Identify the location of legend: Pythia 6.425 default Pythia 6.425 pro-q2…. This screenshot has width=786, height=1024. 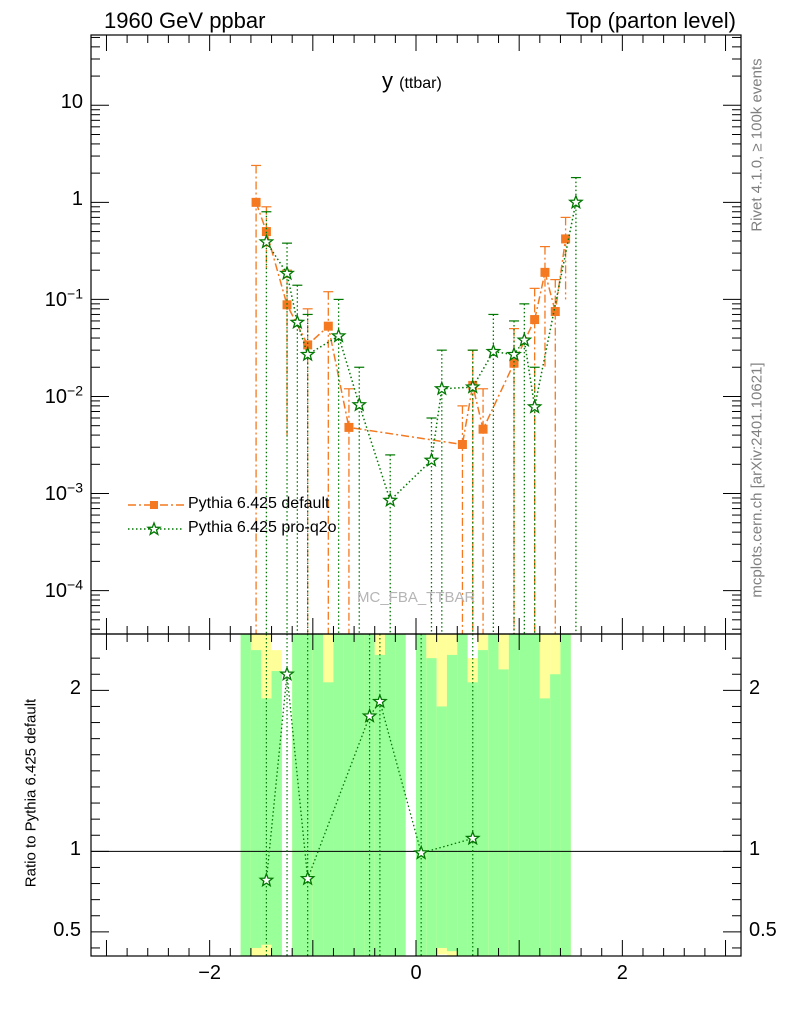
(256, 519).